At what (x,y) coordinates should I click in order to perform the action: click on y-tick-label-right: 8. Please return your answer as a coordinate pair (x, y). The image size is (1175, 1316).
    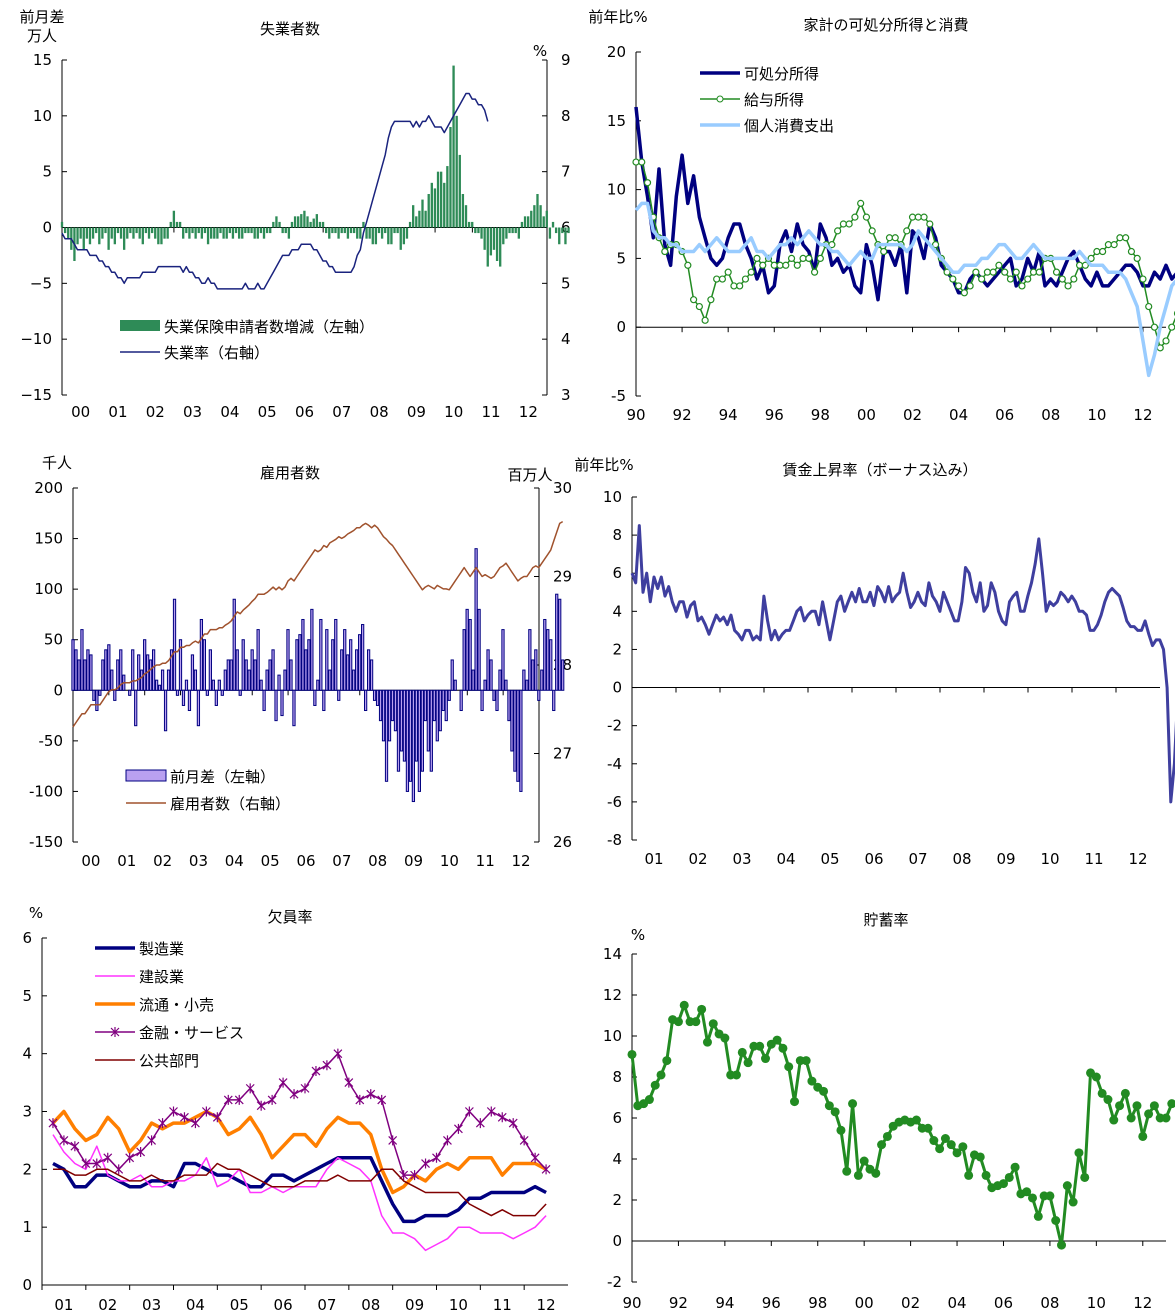
    Looking at the image, I should click on (566, 116).